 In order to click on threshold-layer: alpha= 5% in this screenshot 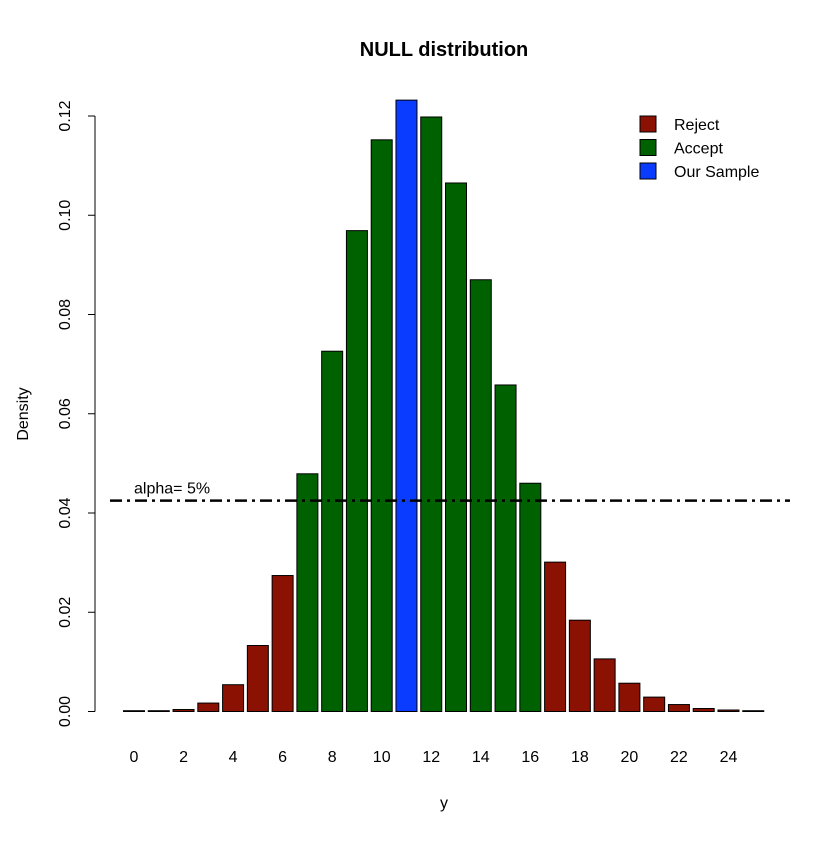, I will do `click(450, 491)`.